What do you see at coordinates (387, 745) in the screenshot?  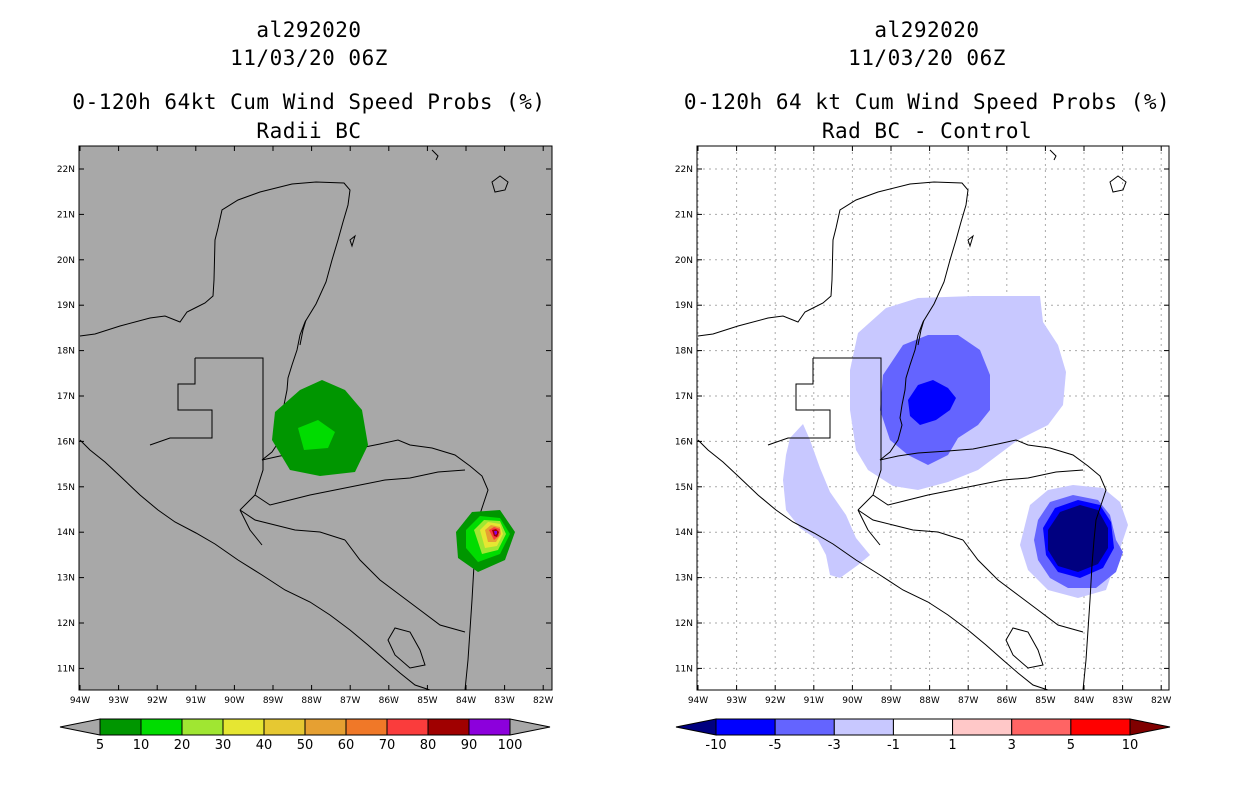 I see `colorbar-label: 70` at bounding box center [387, 745].